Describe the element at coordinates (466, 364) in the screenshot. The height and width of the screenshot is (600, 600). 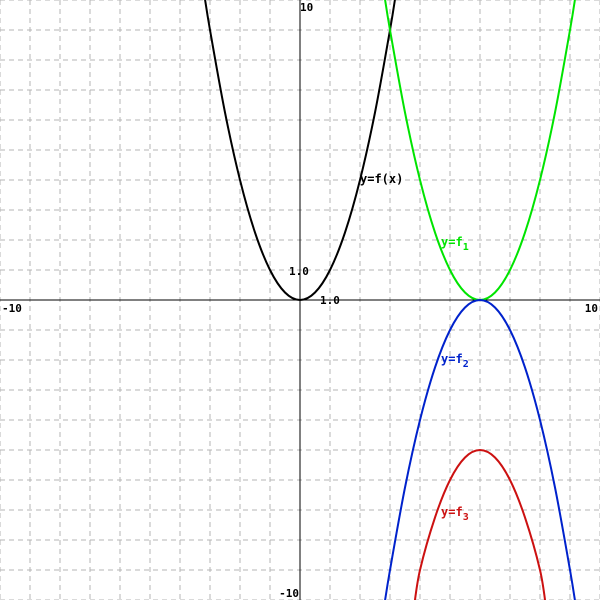
I see `curve-label-f2-sub: 2` at that location.